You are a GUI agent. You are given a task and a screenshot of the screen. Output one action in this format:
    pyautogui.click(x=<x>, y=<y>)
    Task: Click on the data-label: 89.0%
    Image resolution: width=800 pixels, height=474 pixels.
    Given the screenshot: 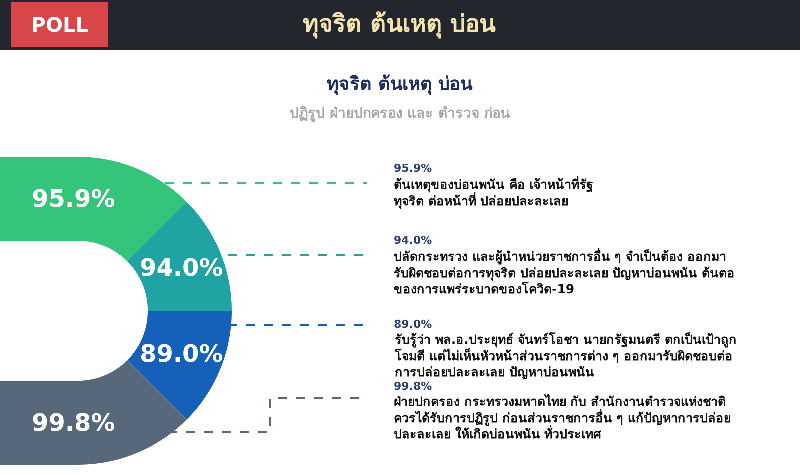 What is the action you would take?
    pyautogui.click(x=413, y=324)
    